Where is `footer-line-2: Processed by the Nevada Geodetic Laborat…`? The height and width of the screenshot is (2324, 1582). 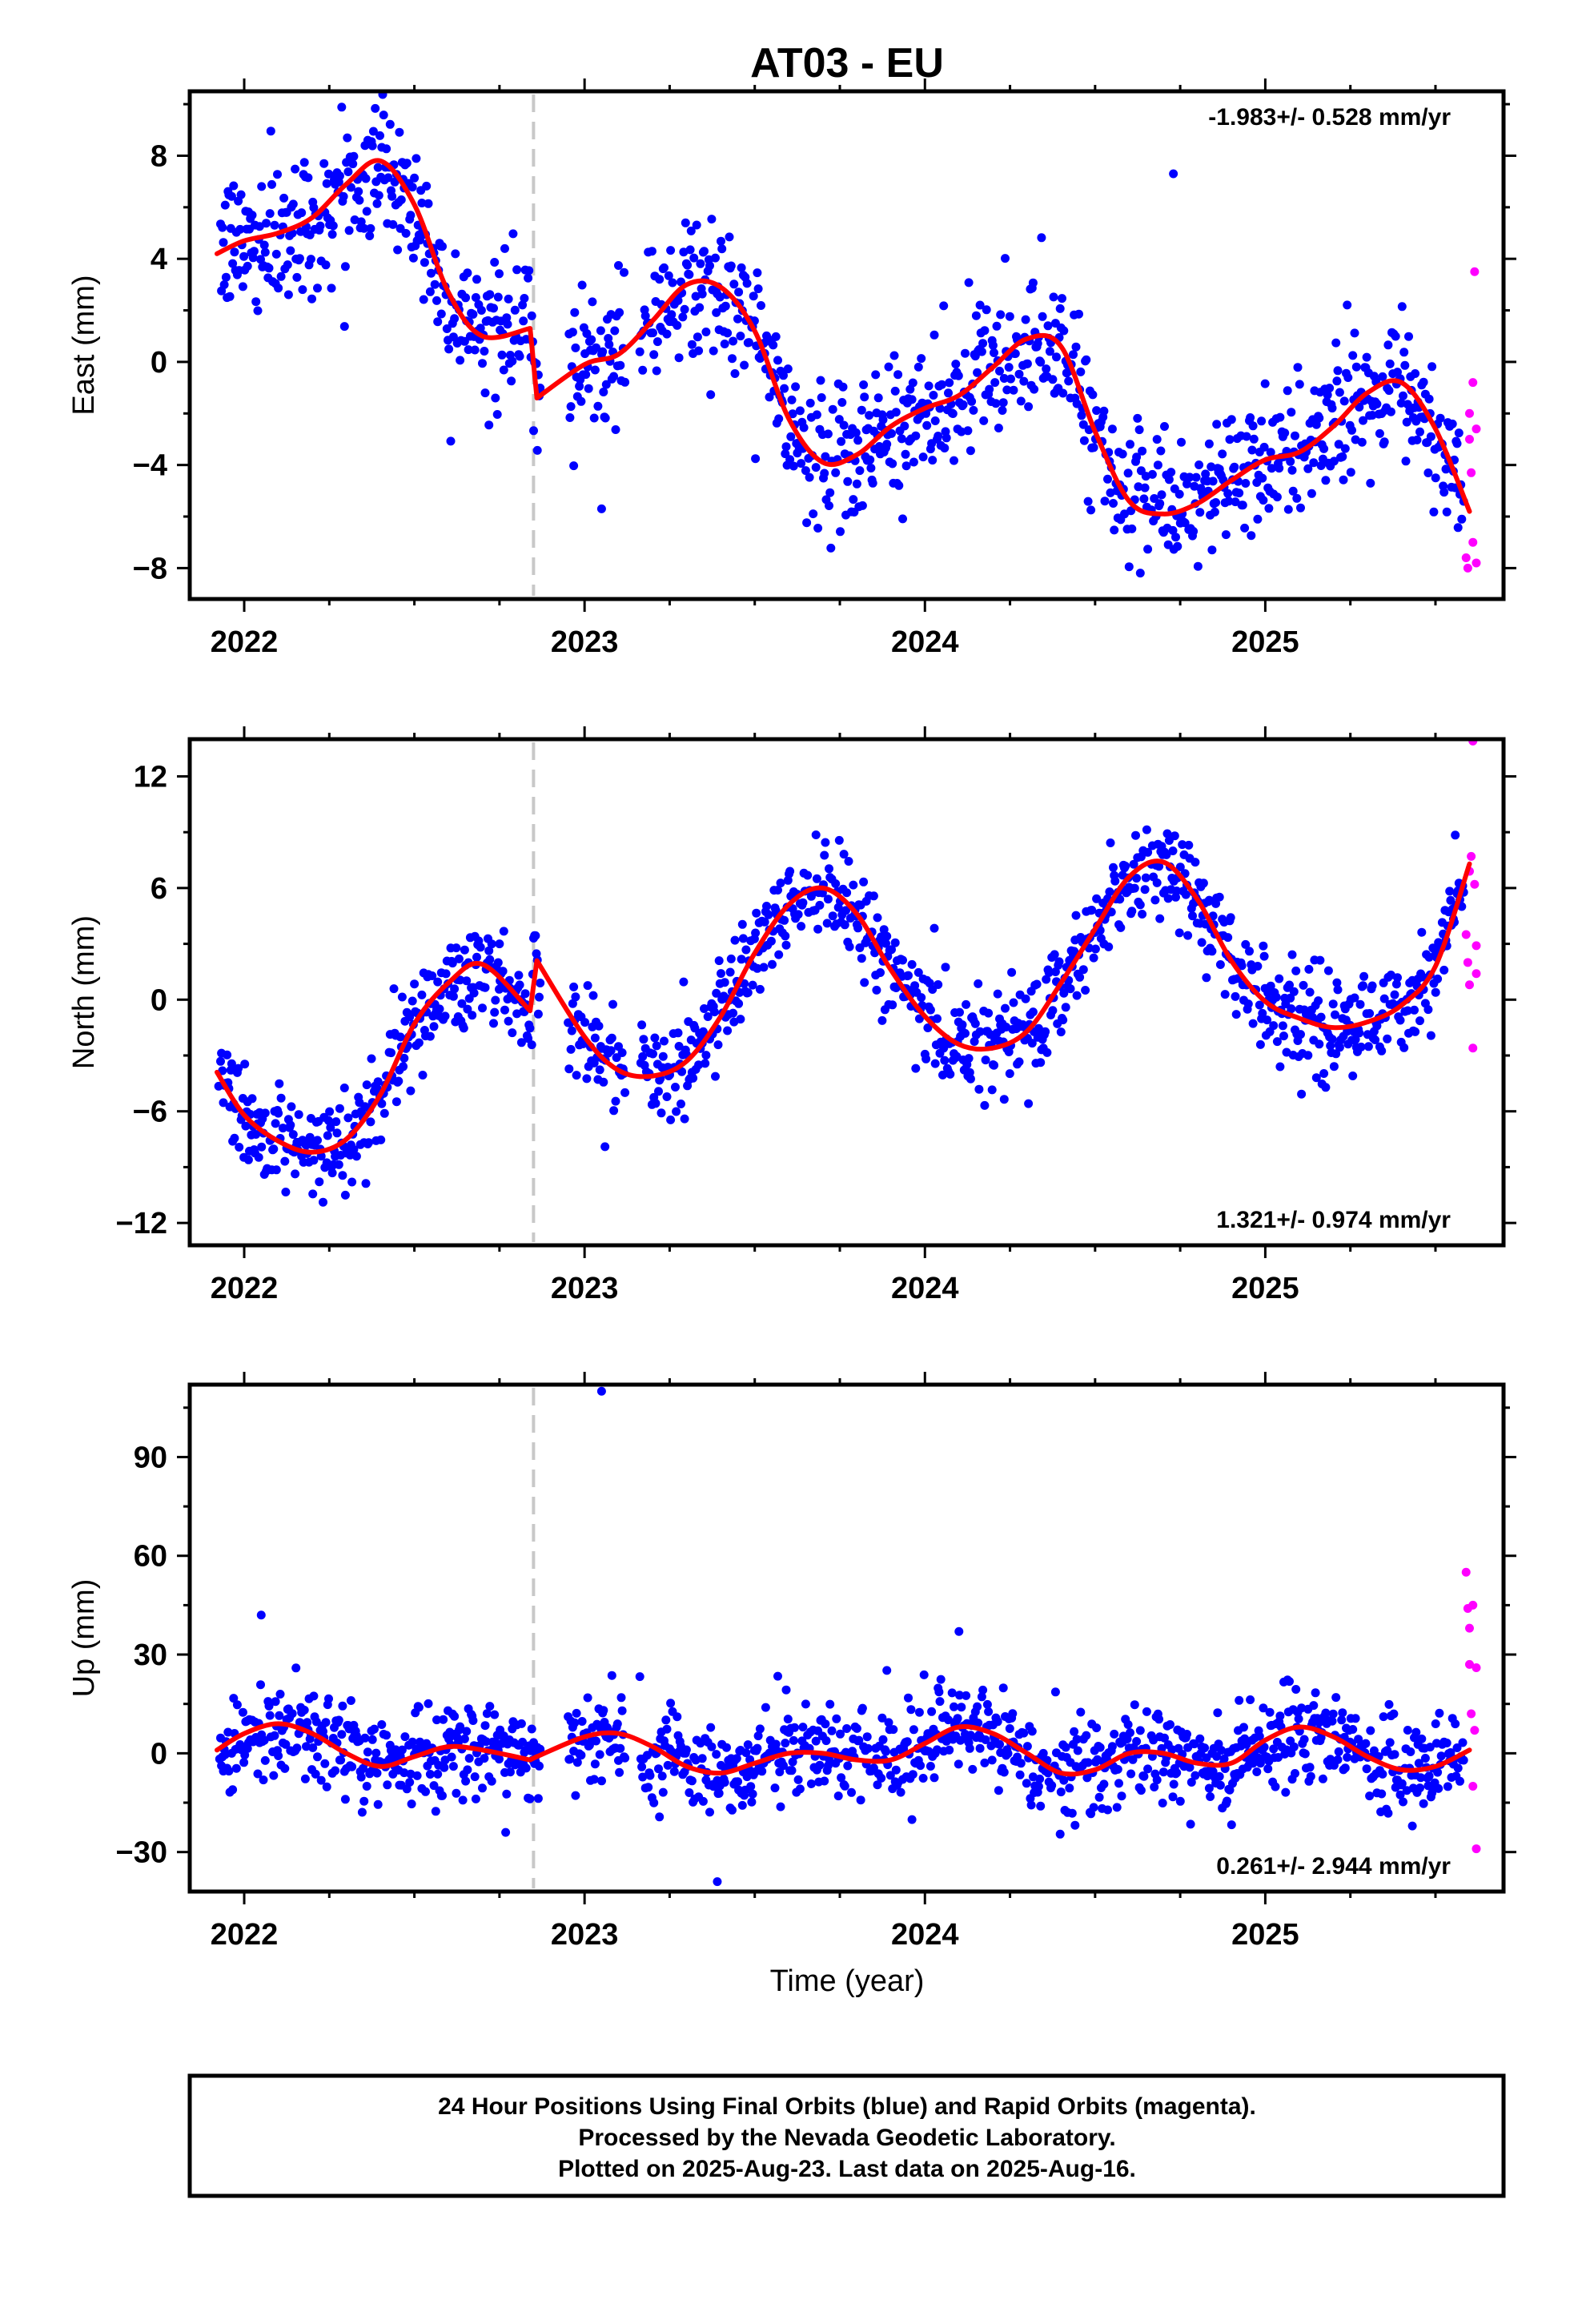
footer-line-2: Processed by the Nevada Geodetic Laborat… is located at coordinates (847, 2138).